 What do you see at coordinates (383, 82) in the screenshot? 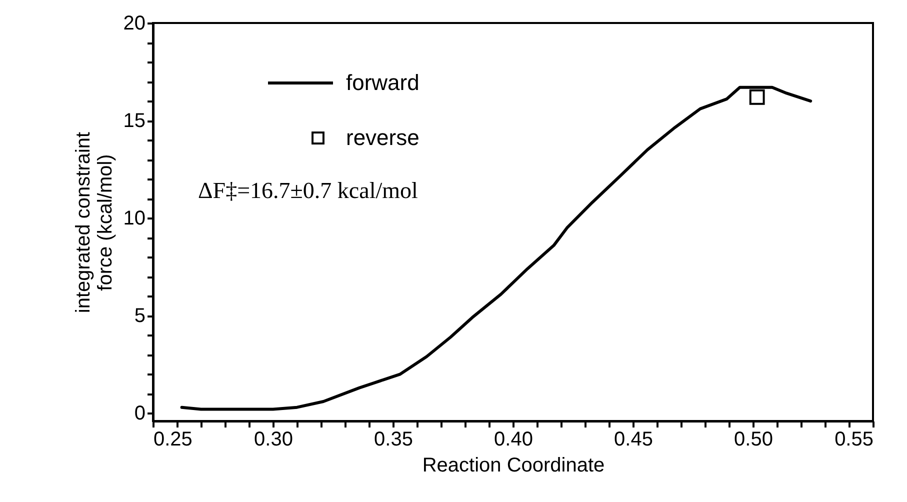
I see `legend-label: forward` at bounding box center [383, 82].